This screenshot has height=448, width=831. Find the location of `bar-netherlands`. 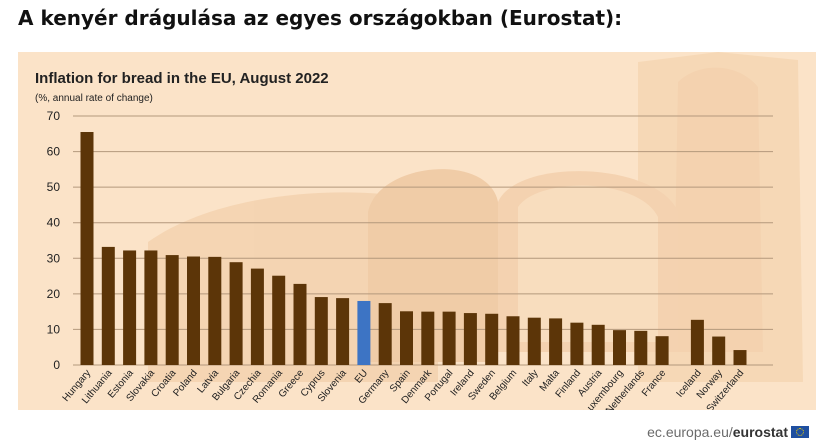

bar-netherlands is located at coordinates (641, 347).